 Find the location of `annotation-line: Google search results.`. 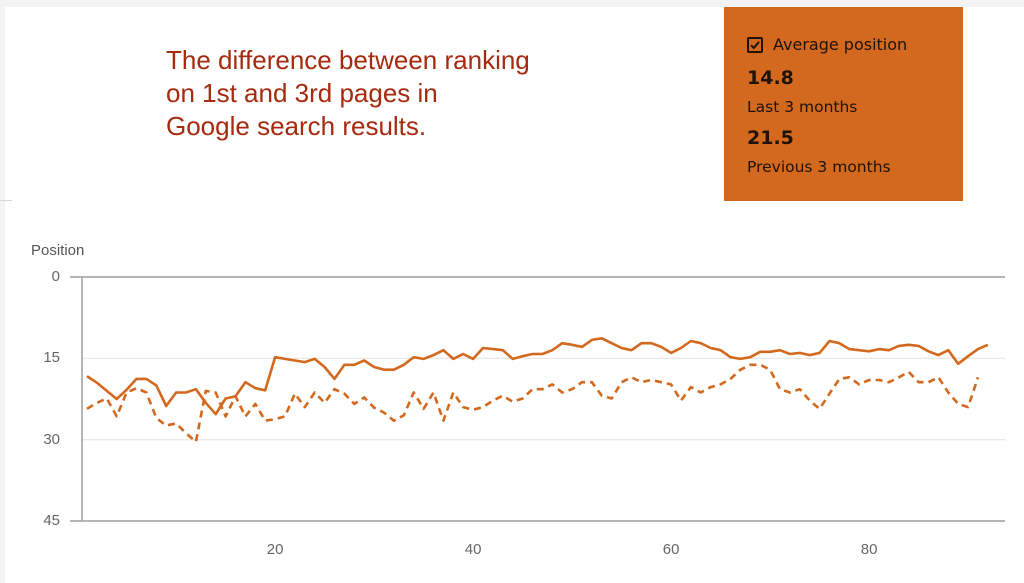

annotation-line: Google search results. is located at coordinates (296, 126).